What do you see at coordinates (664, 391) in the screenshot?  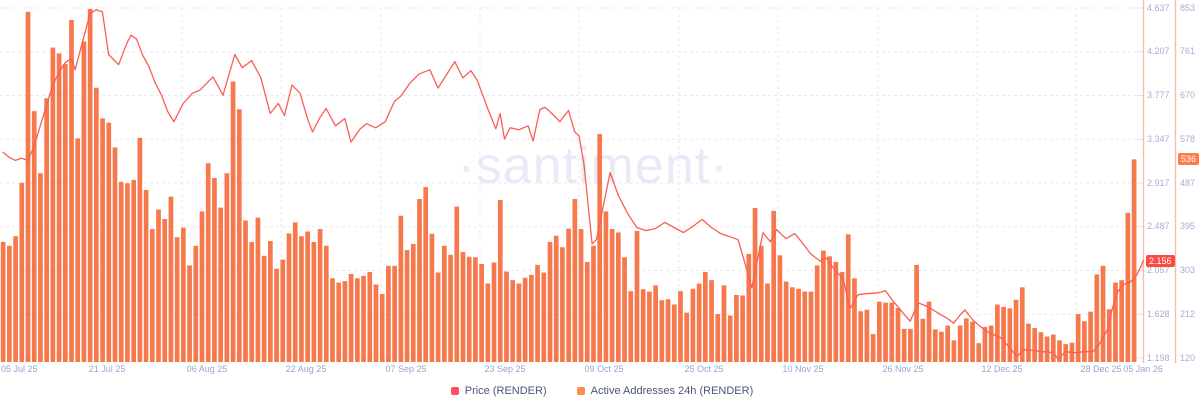 I see `legend-item-active-addresses: Active Addresses 24h (RENDER)` at bounding box center [664, 391].